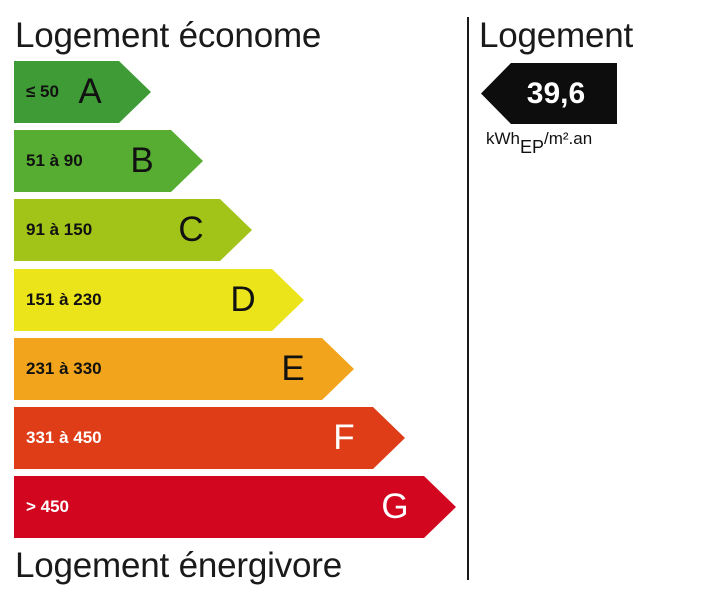 Image resolution: width=712 pixels, height=605 pixels. Describe the element at coordinates (42, 91) in the screenshot. I see `band-range: ≤ 50` at that location.